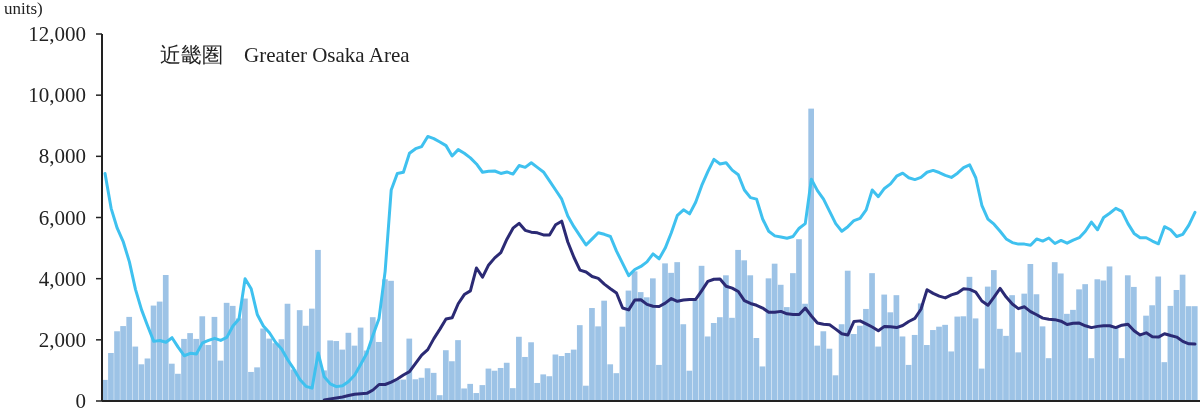 The width and height of the screenshot is (1200, 409). I want to click on y-tick-label: 4,000, so click(62, 278).